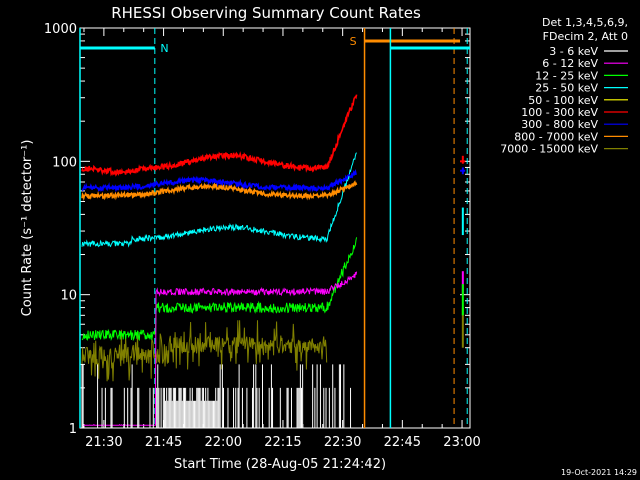 The height and width of the screenshot is (480, 640). What do you see at coordinates (463, 251) in the screenshot?
I see `post-saa-segments` at bounding box center [463, 251].